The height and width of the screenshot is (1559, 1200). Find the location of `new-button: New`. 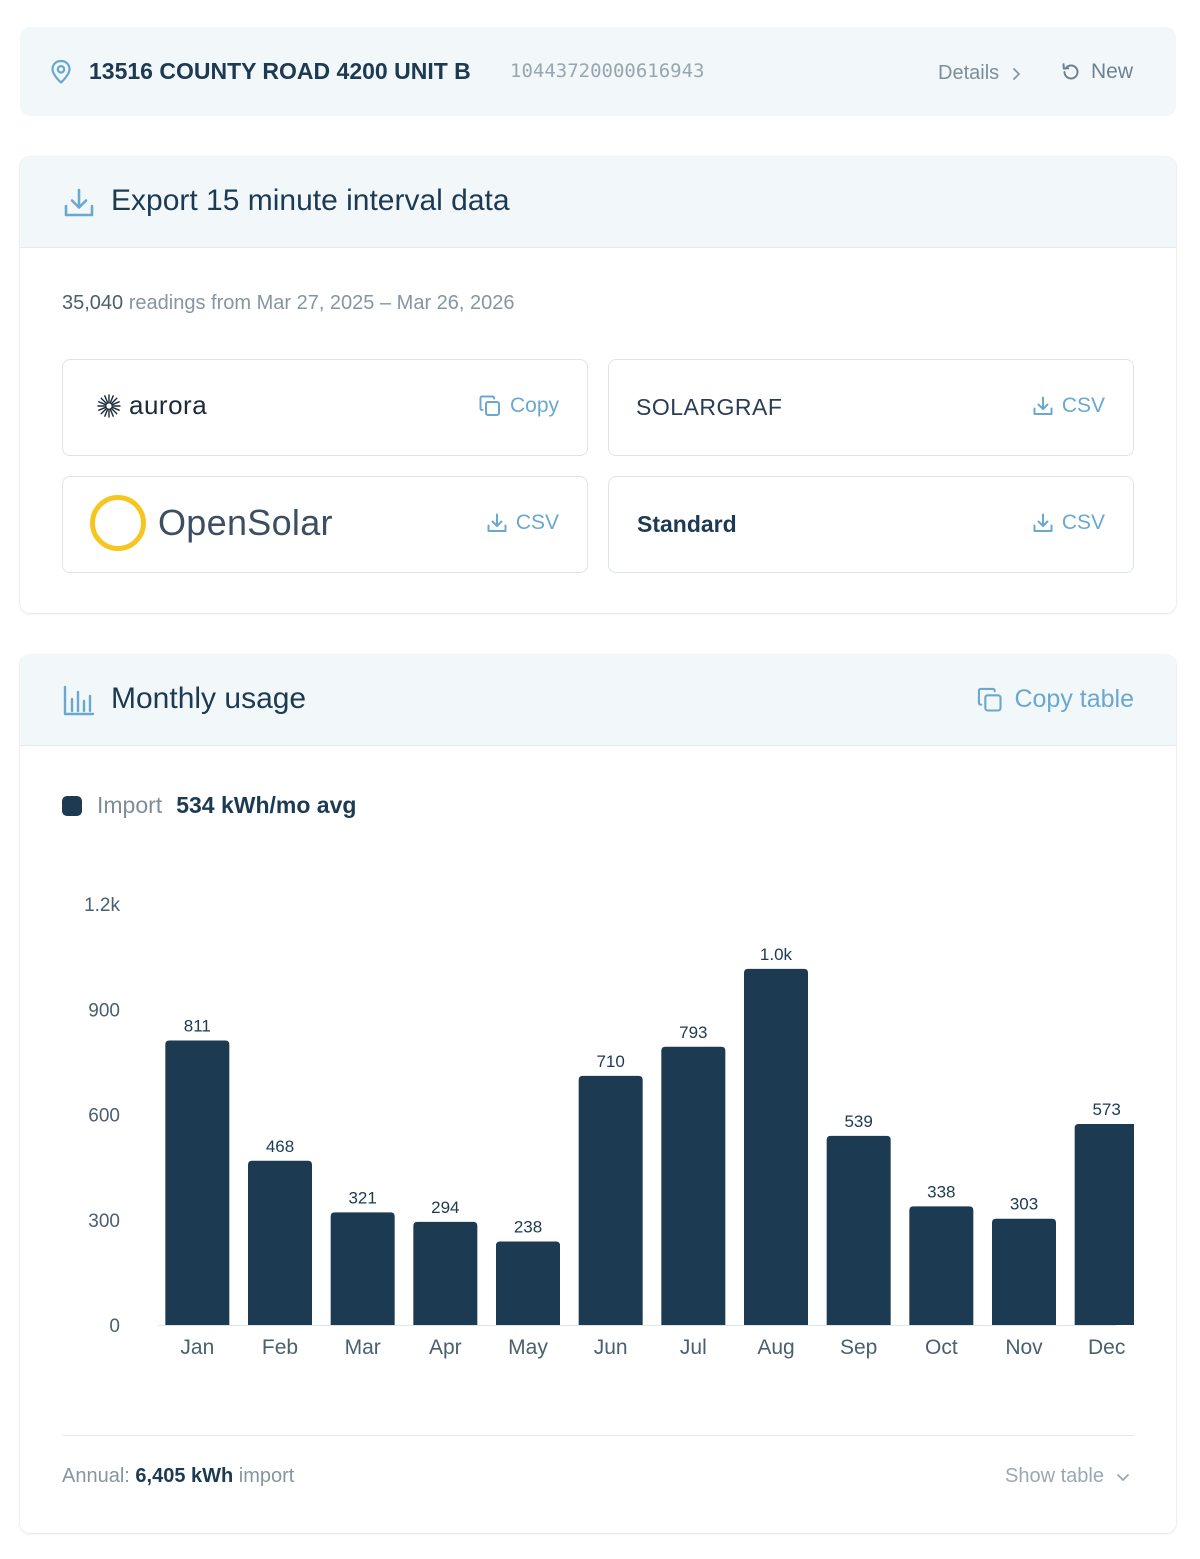

new-button: New is located at coordinates (1096, 72).